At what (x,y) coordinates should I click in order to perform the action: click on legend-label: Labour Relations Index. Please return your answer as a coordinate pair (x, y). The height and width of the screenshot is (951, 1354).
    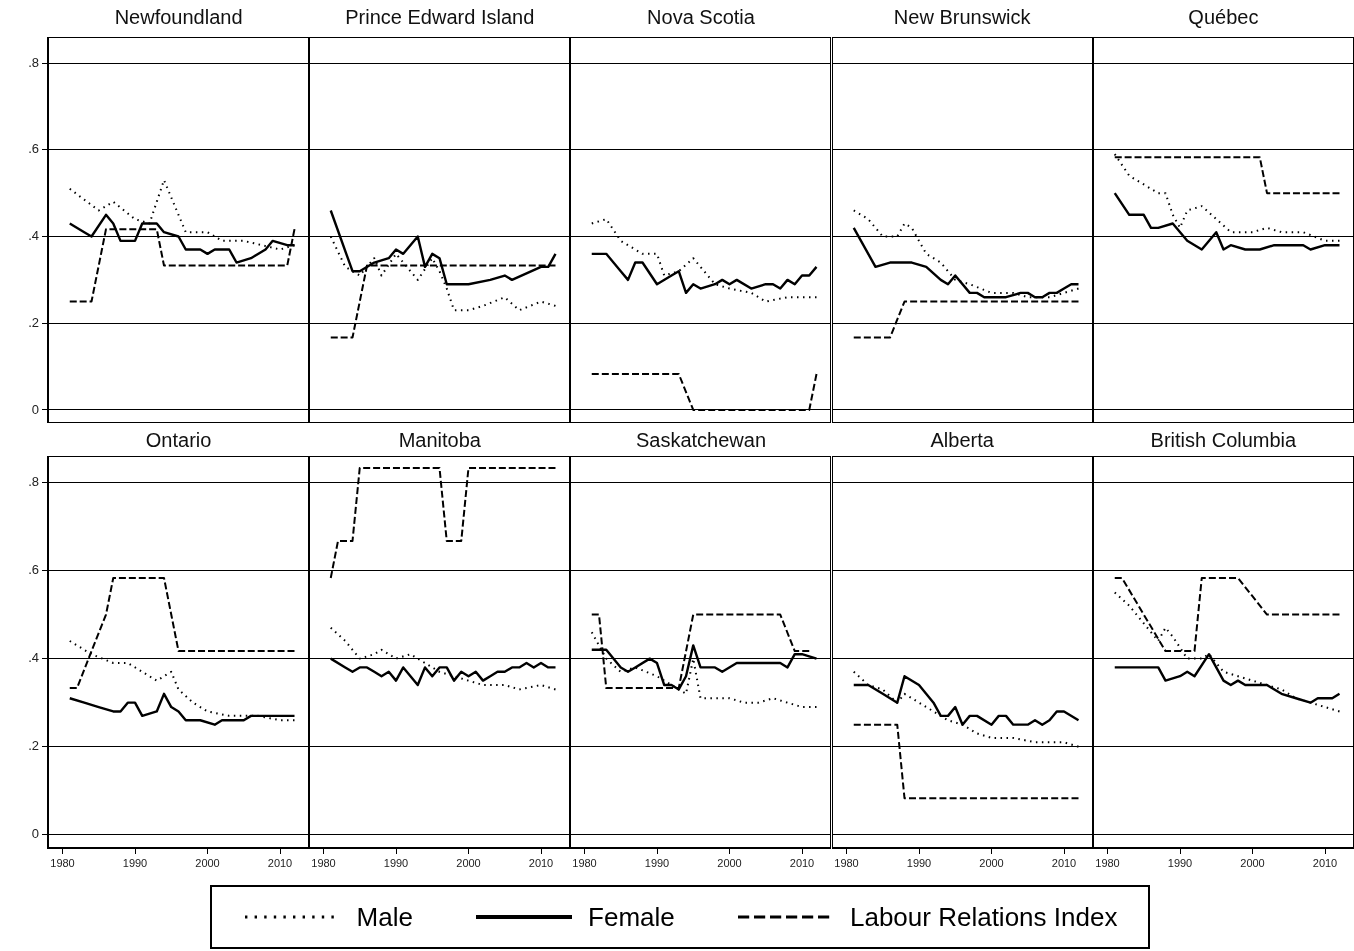
    Looking at the image, I should click on (983, 917).